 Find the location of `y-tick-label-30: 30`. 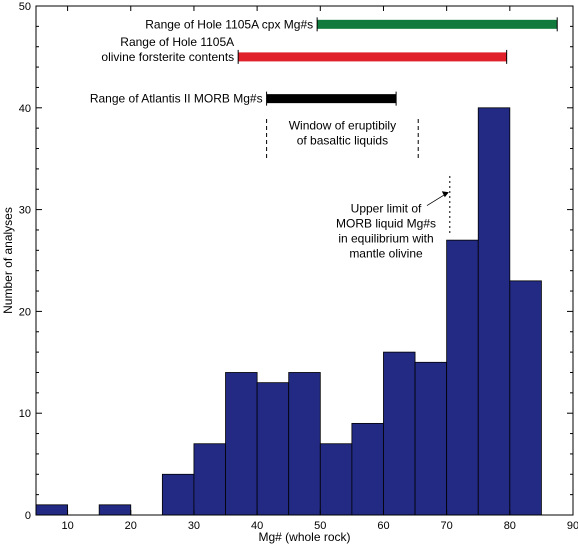

y-tick-label-30: 30 is located at coordinates (25, 211).